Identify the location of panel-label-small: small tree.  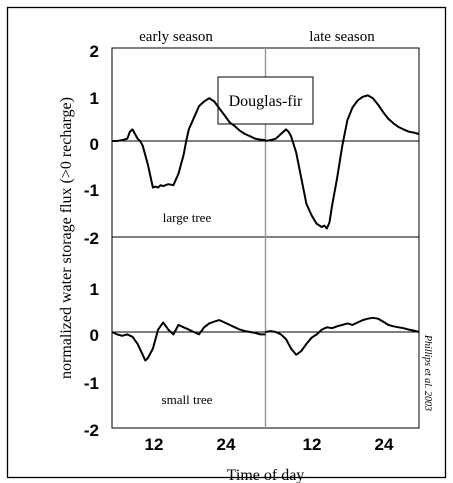
(187, 399).